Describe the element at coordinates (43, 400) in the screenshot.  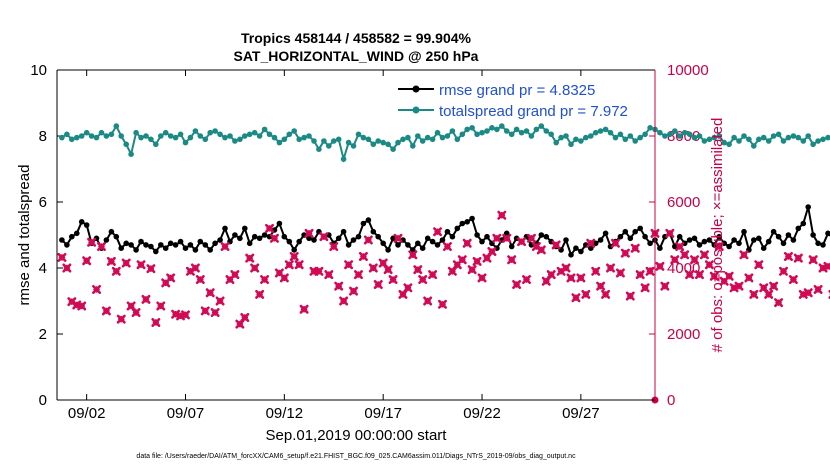
I see `left-y-tick-label: 0` at that location.